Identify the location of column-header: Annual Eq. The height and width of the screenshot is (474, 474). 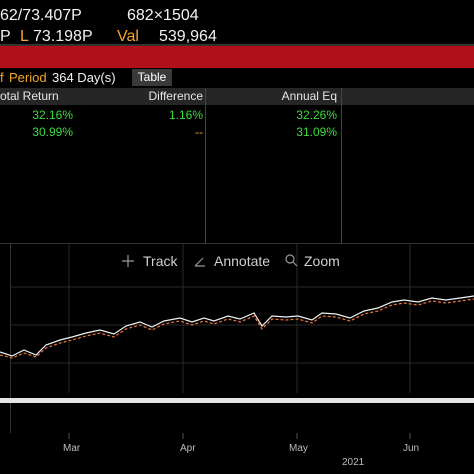
(309, 96).